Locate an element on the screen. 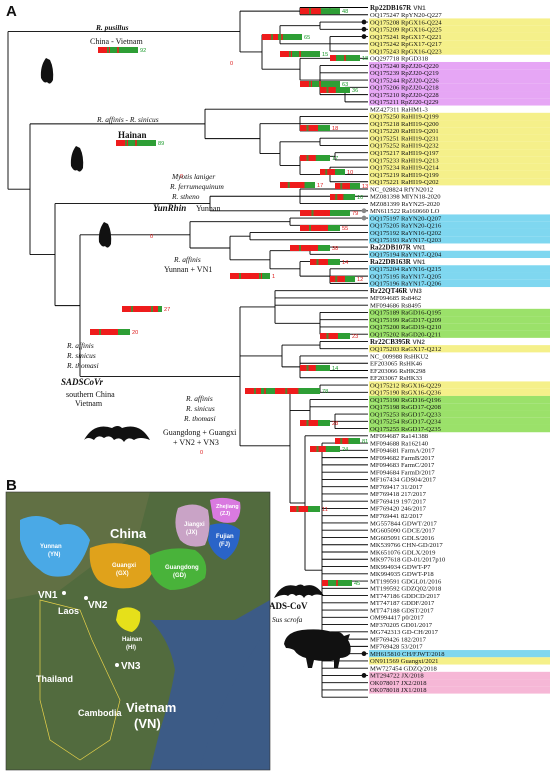  tip-label: OQ175247 RpYN20-Q227 is located at coordinates (406, 15).